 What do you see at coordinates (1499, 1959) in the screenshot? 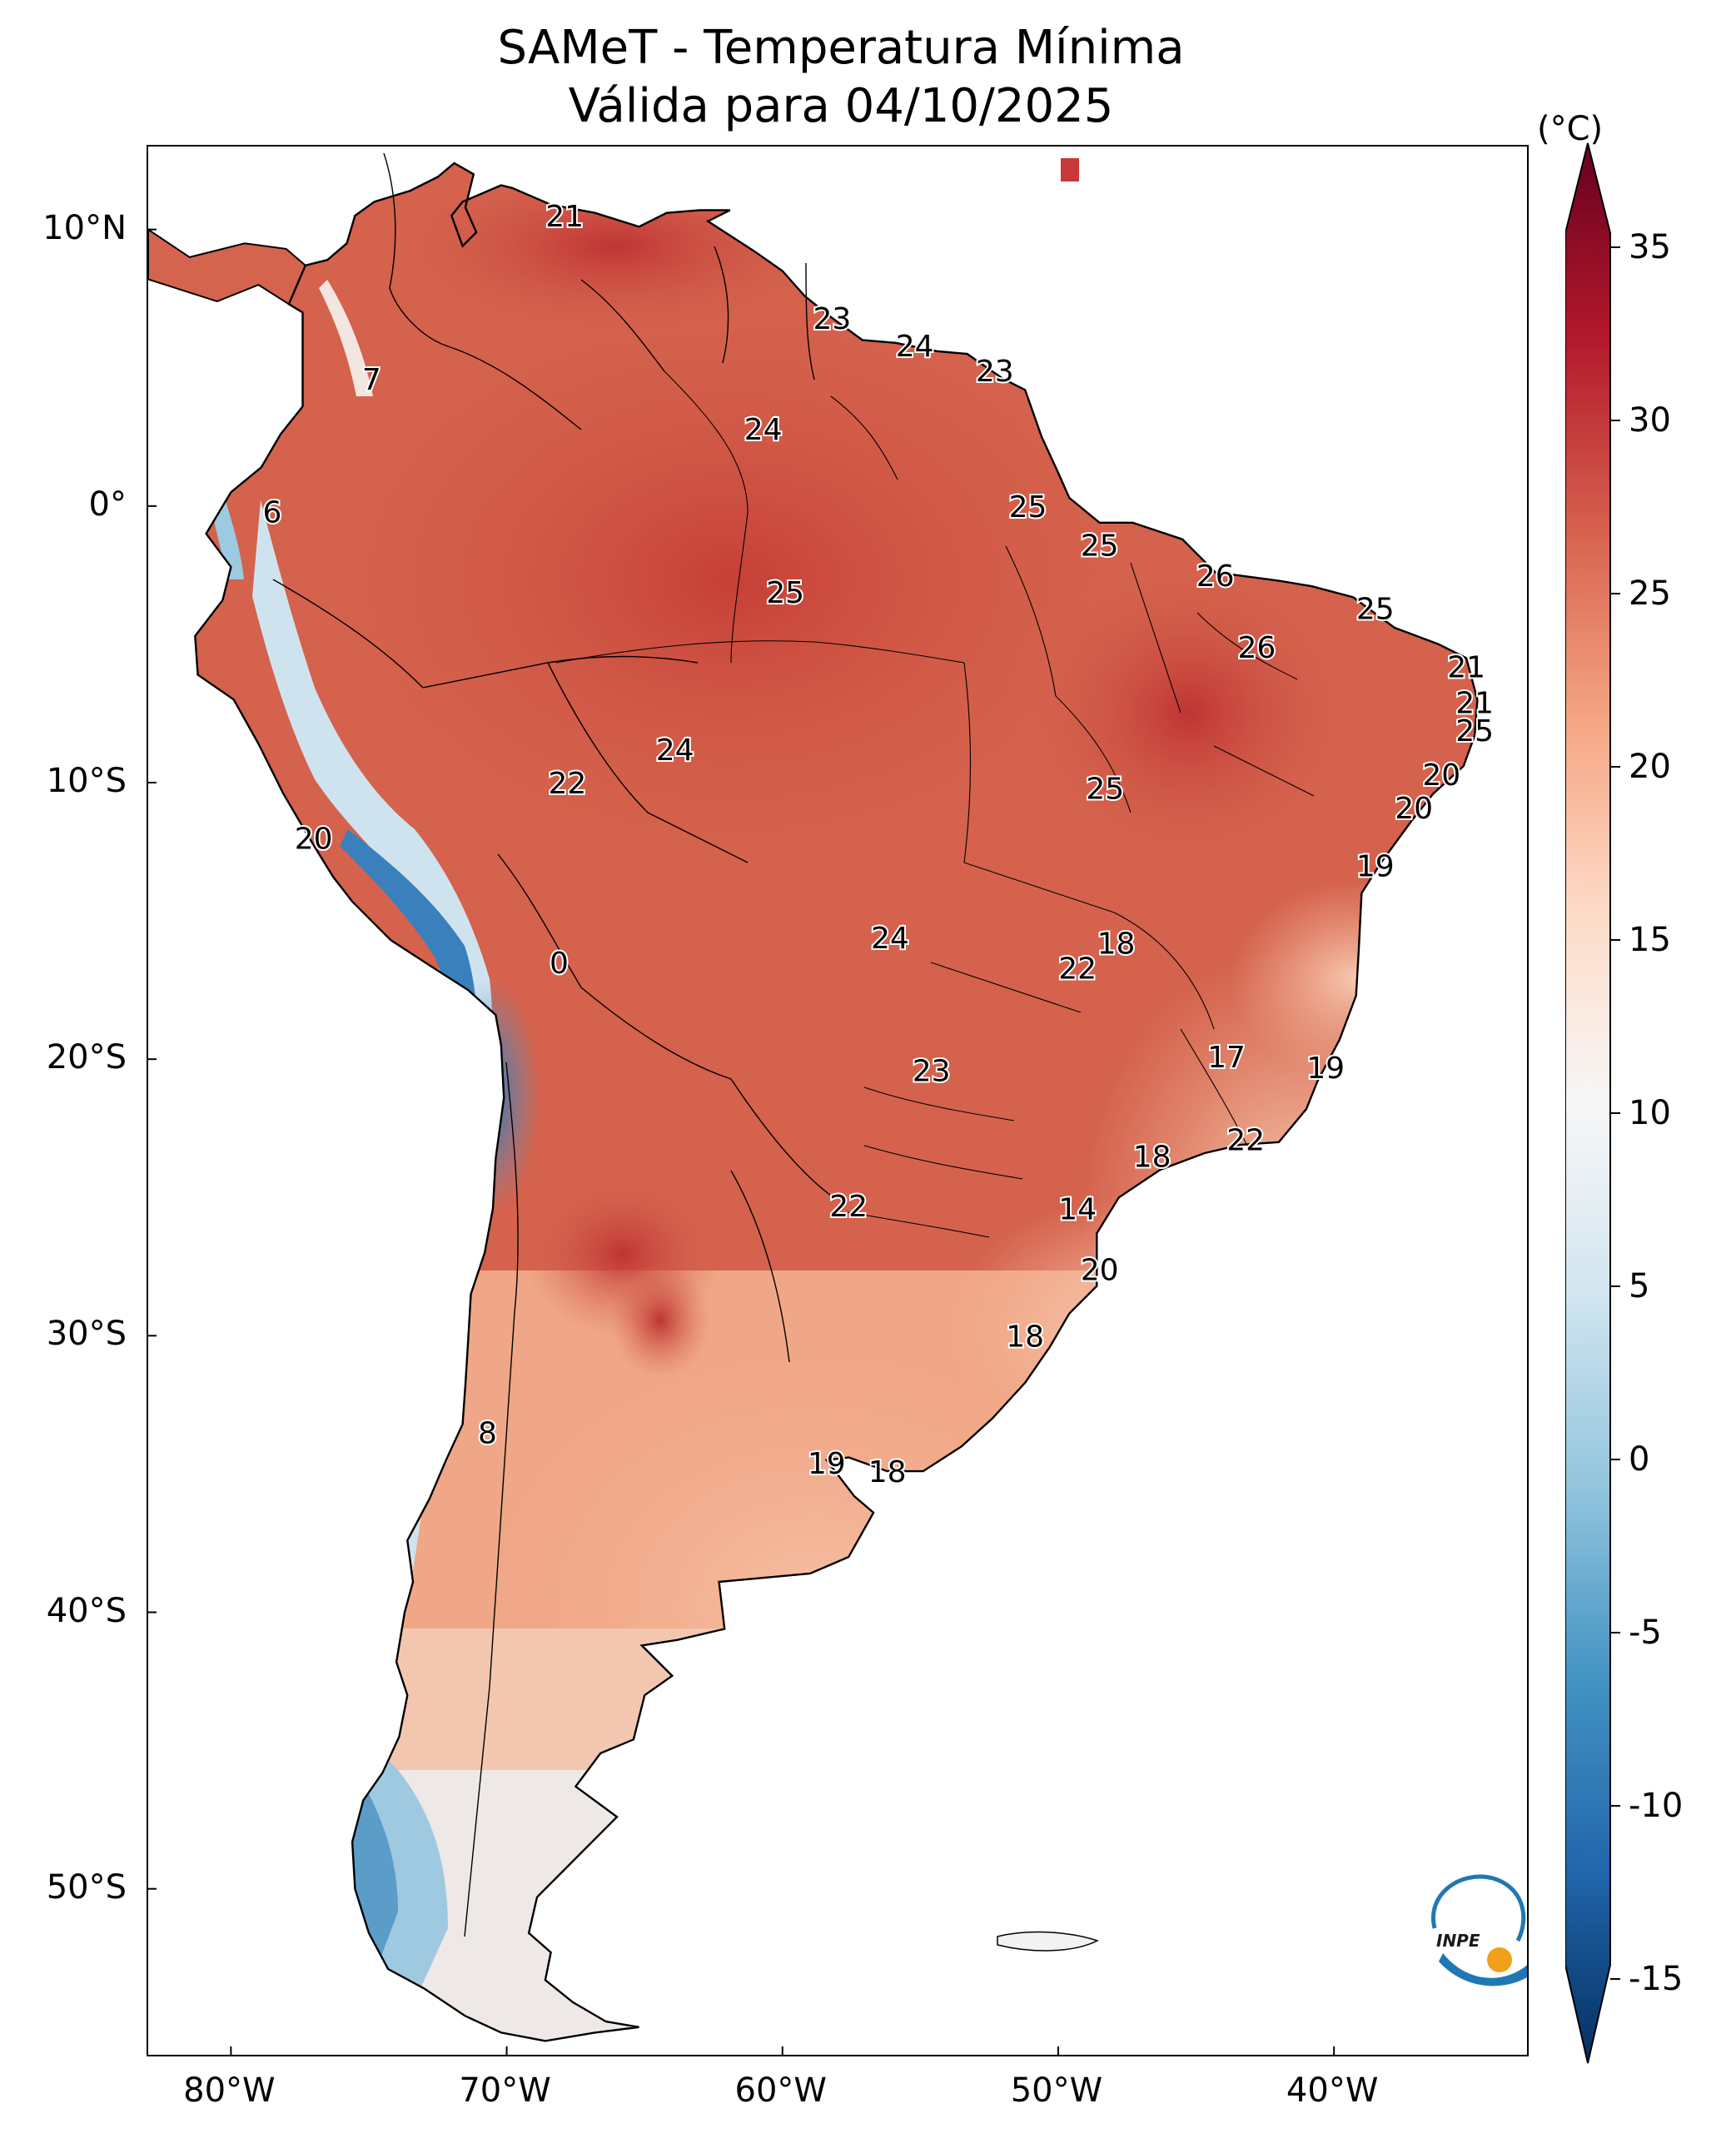
I see `inpe-logo-sun` at bounding box center [1499, 1959].